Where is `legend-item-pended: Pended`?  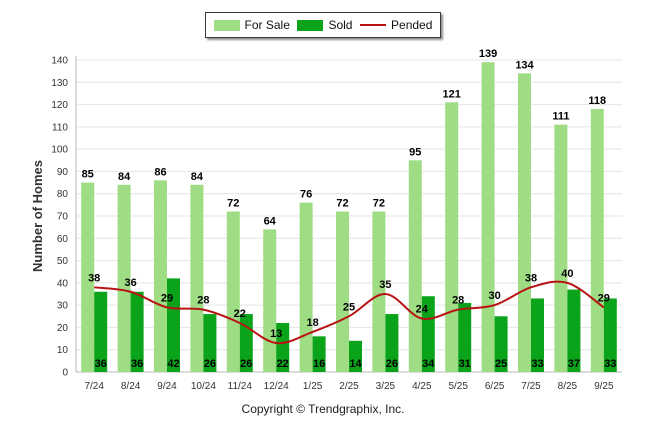
legend-item-pended: Pended is located at coordinates (396, 25).